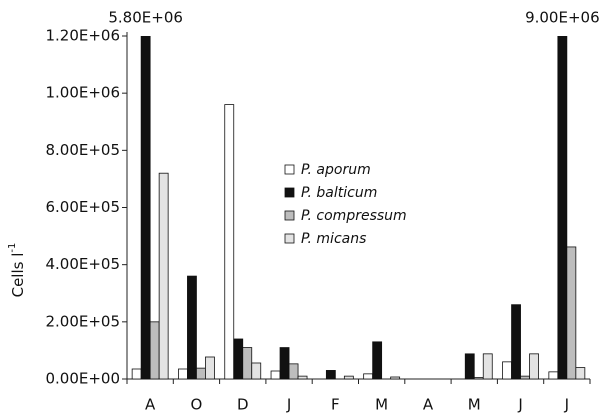 Image resolution: width=607 pixels, height=416 pixels. I want to click on legend-label: P. aporum, so click(336, 170).